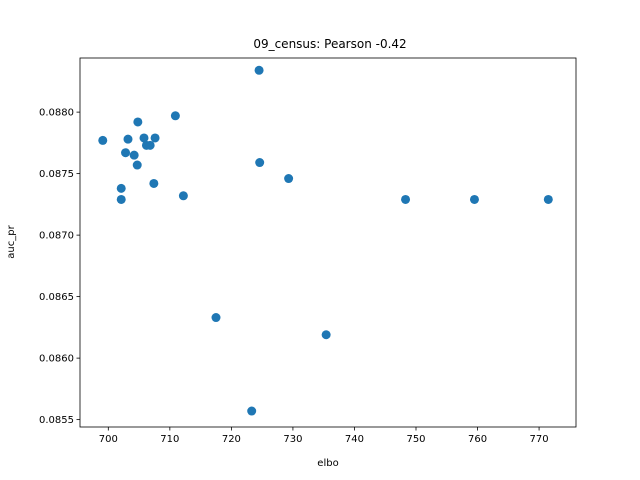  What do you see at coordinates (59, 267) in the screenshot?
I see `y-axis: 0.0855 0.0860 0.0865 0.0870 0.0875 0.0880` at bounding box center [59, 267].